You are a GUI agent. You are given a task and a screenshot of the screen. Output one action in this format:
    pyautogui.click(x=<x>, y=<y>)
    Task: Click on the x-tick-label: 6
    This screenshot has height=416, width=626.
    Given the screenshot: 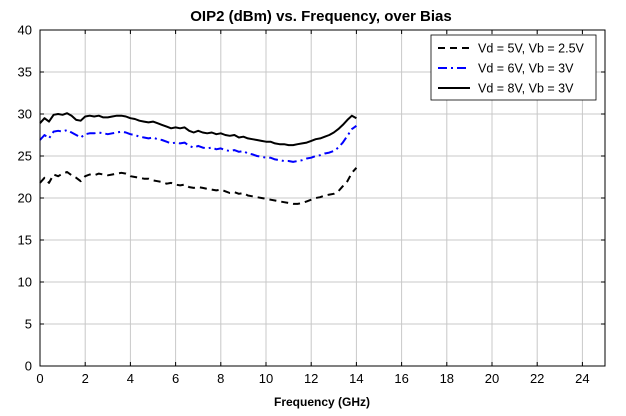 What is the action you would take?
    pyautogui.click(x=175, y=378)
    